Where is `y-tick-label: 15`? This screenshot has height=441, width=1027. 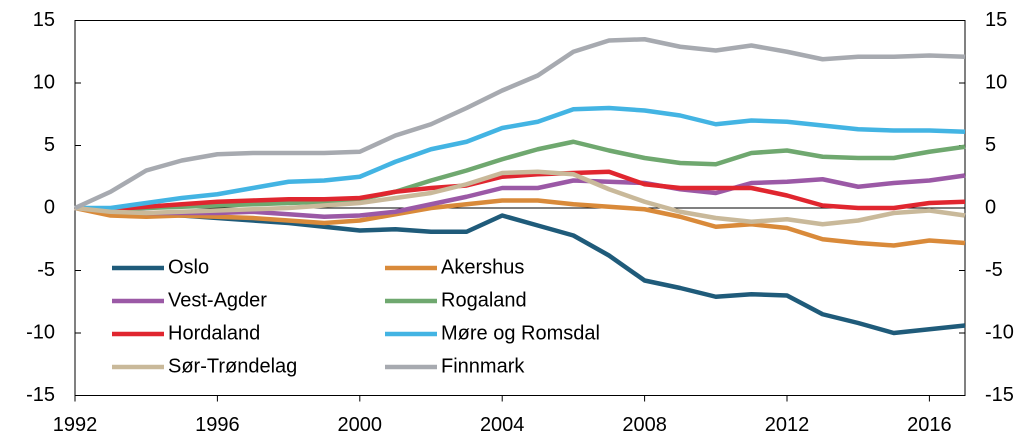
y-tick-label: 15 is located at coordinates (44, 20).